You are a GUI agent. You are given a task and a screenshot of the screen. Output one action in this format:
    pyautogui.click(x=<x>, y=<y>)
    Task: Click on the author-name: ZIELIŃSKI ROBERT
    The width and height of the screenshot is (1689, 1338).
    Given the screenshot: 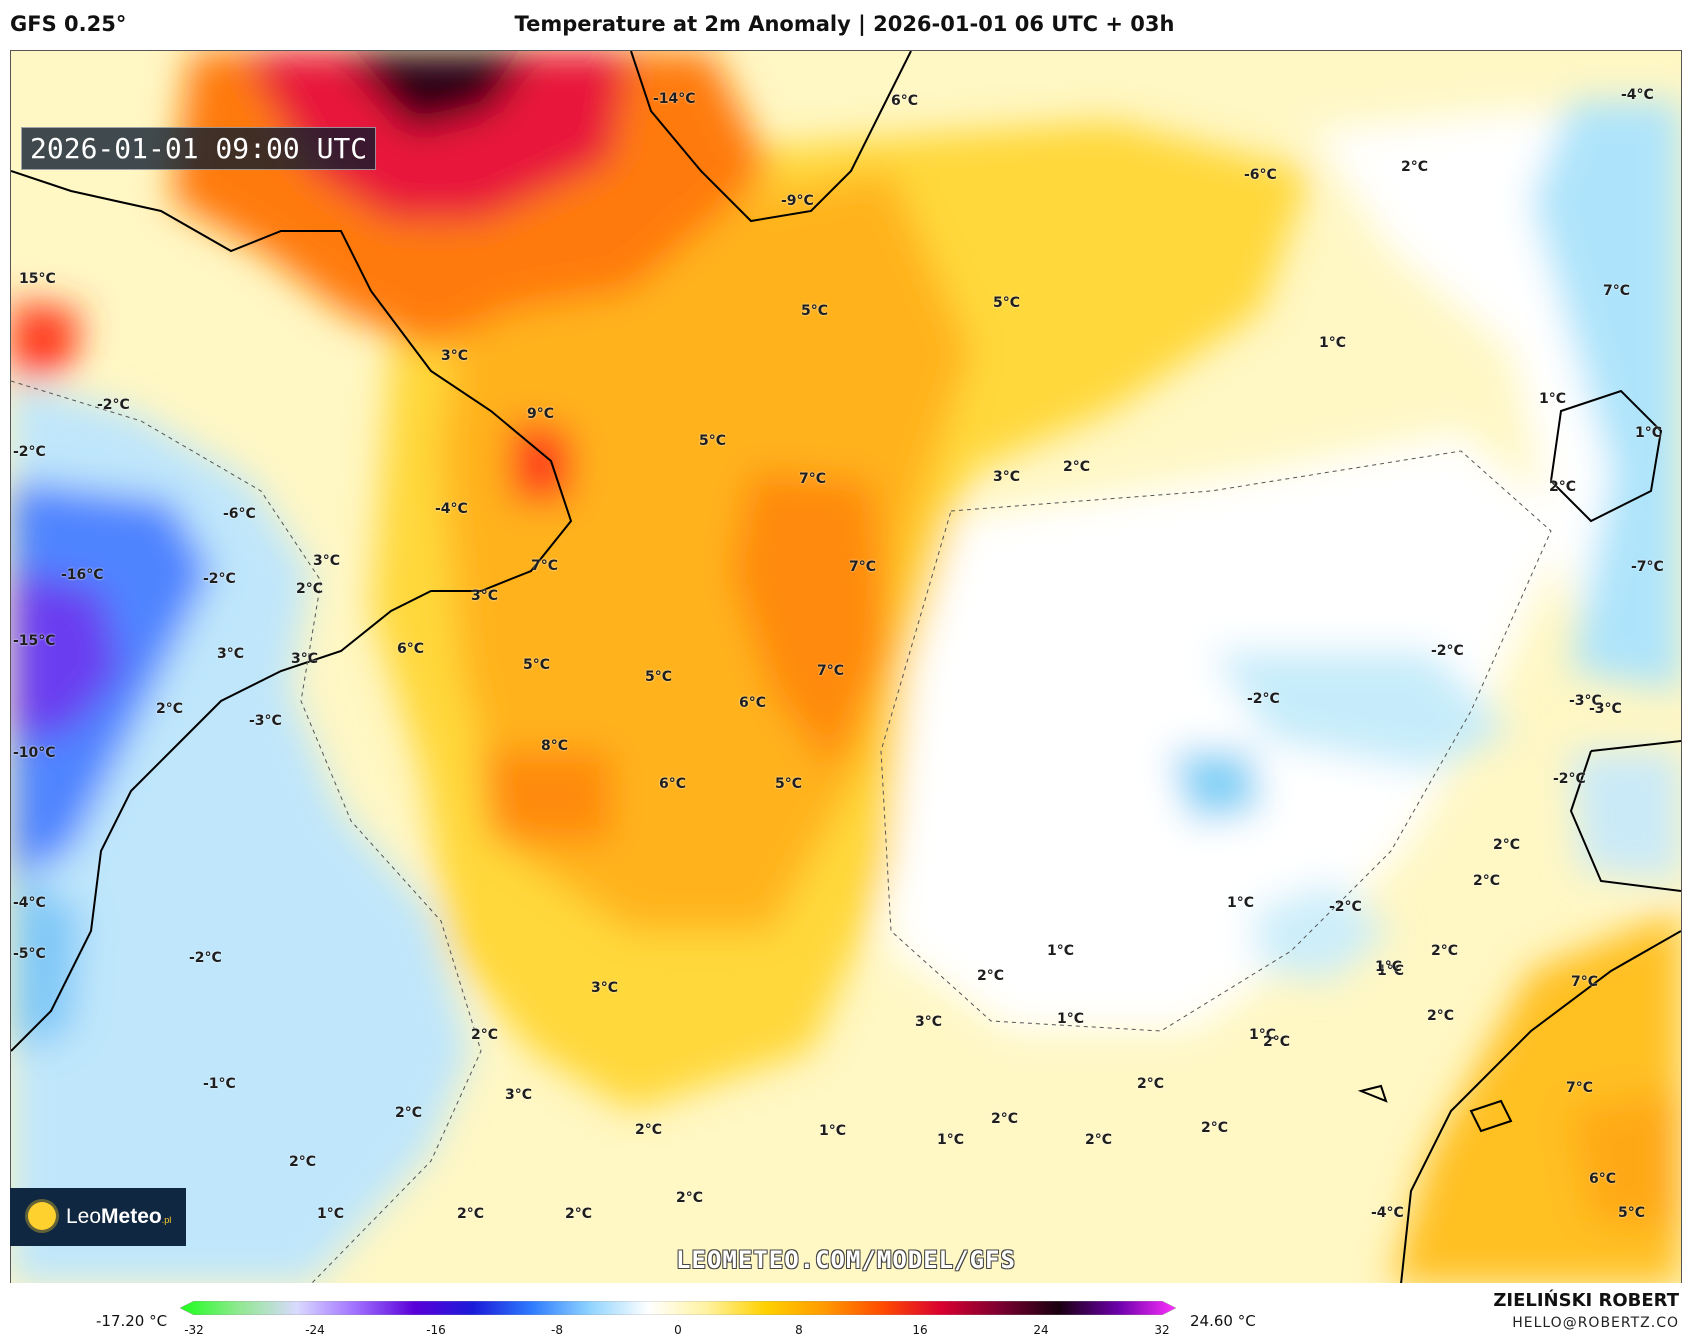 What is the action you would take?
    pyautogui.click(x=1586, y=1300)
    